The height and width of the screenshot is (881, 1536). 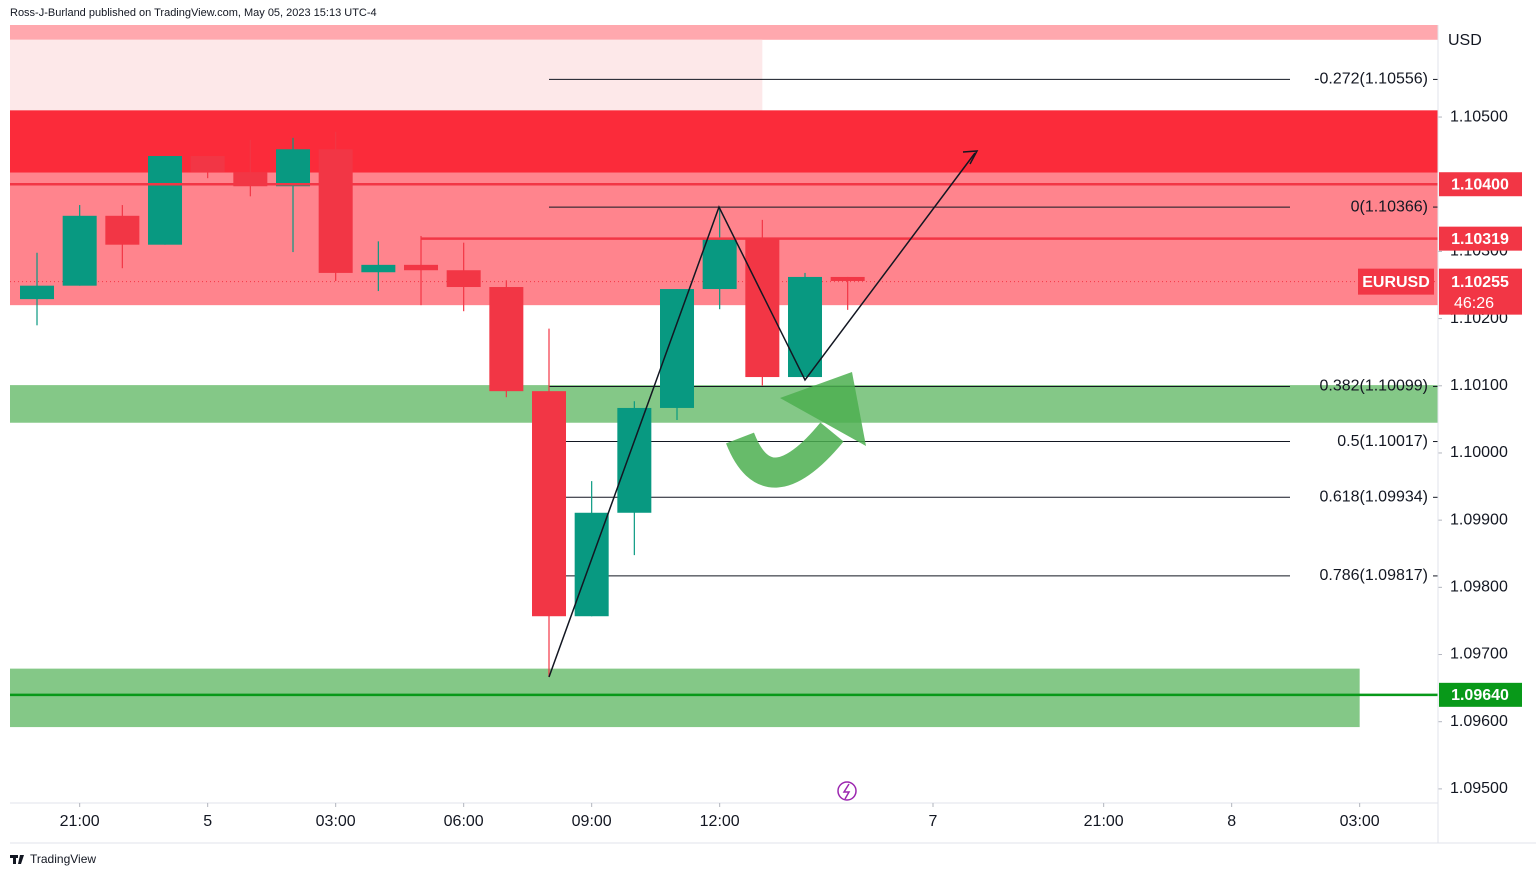 I want to click on green-arrow, so click(x=785, y=455).